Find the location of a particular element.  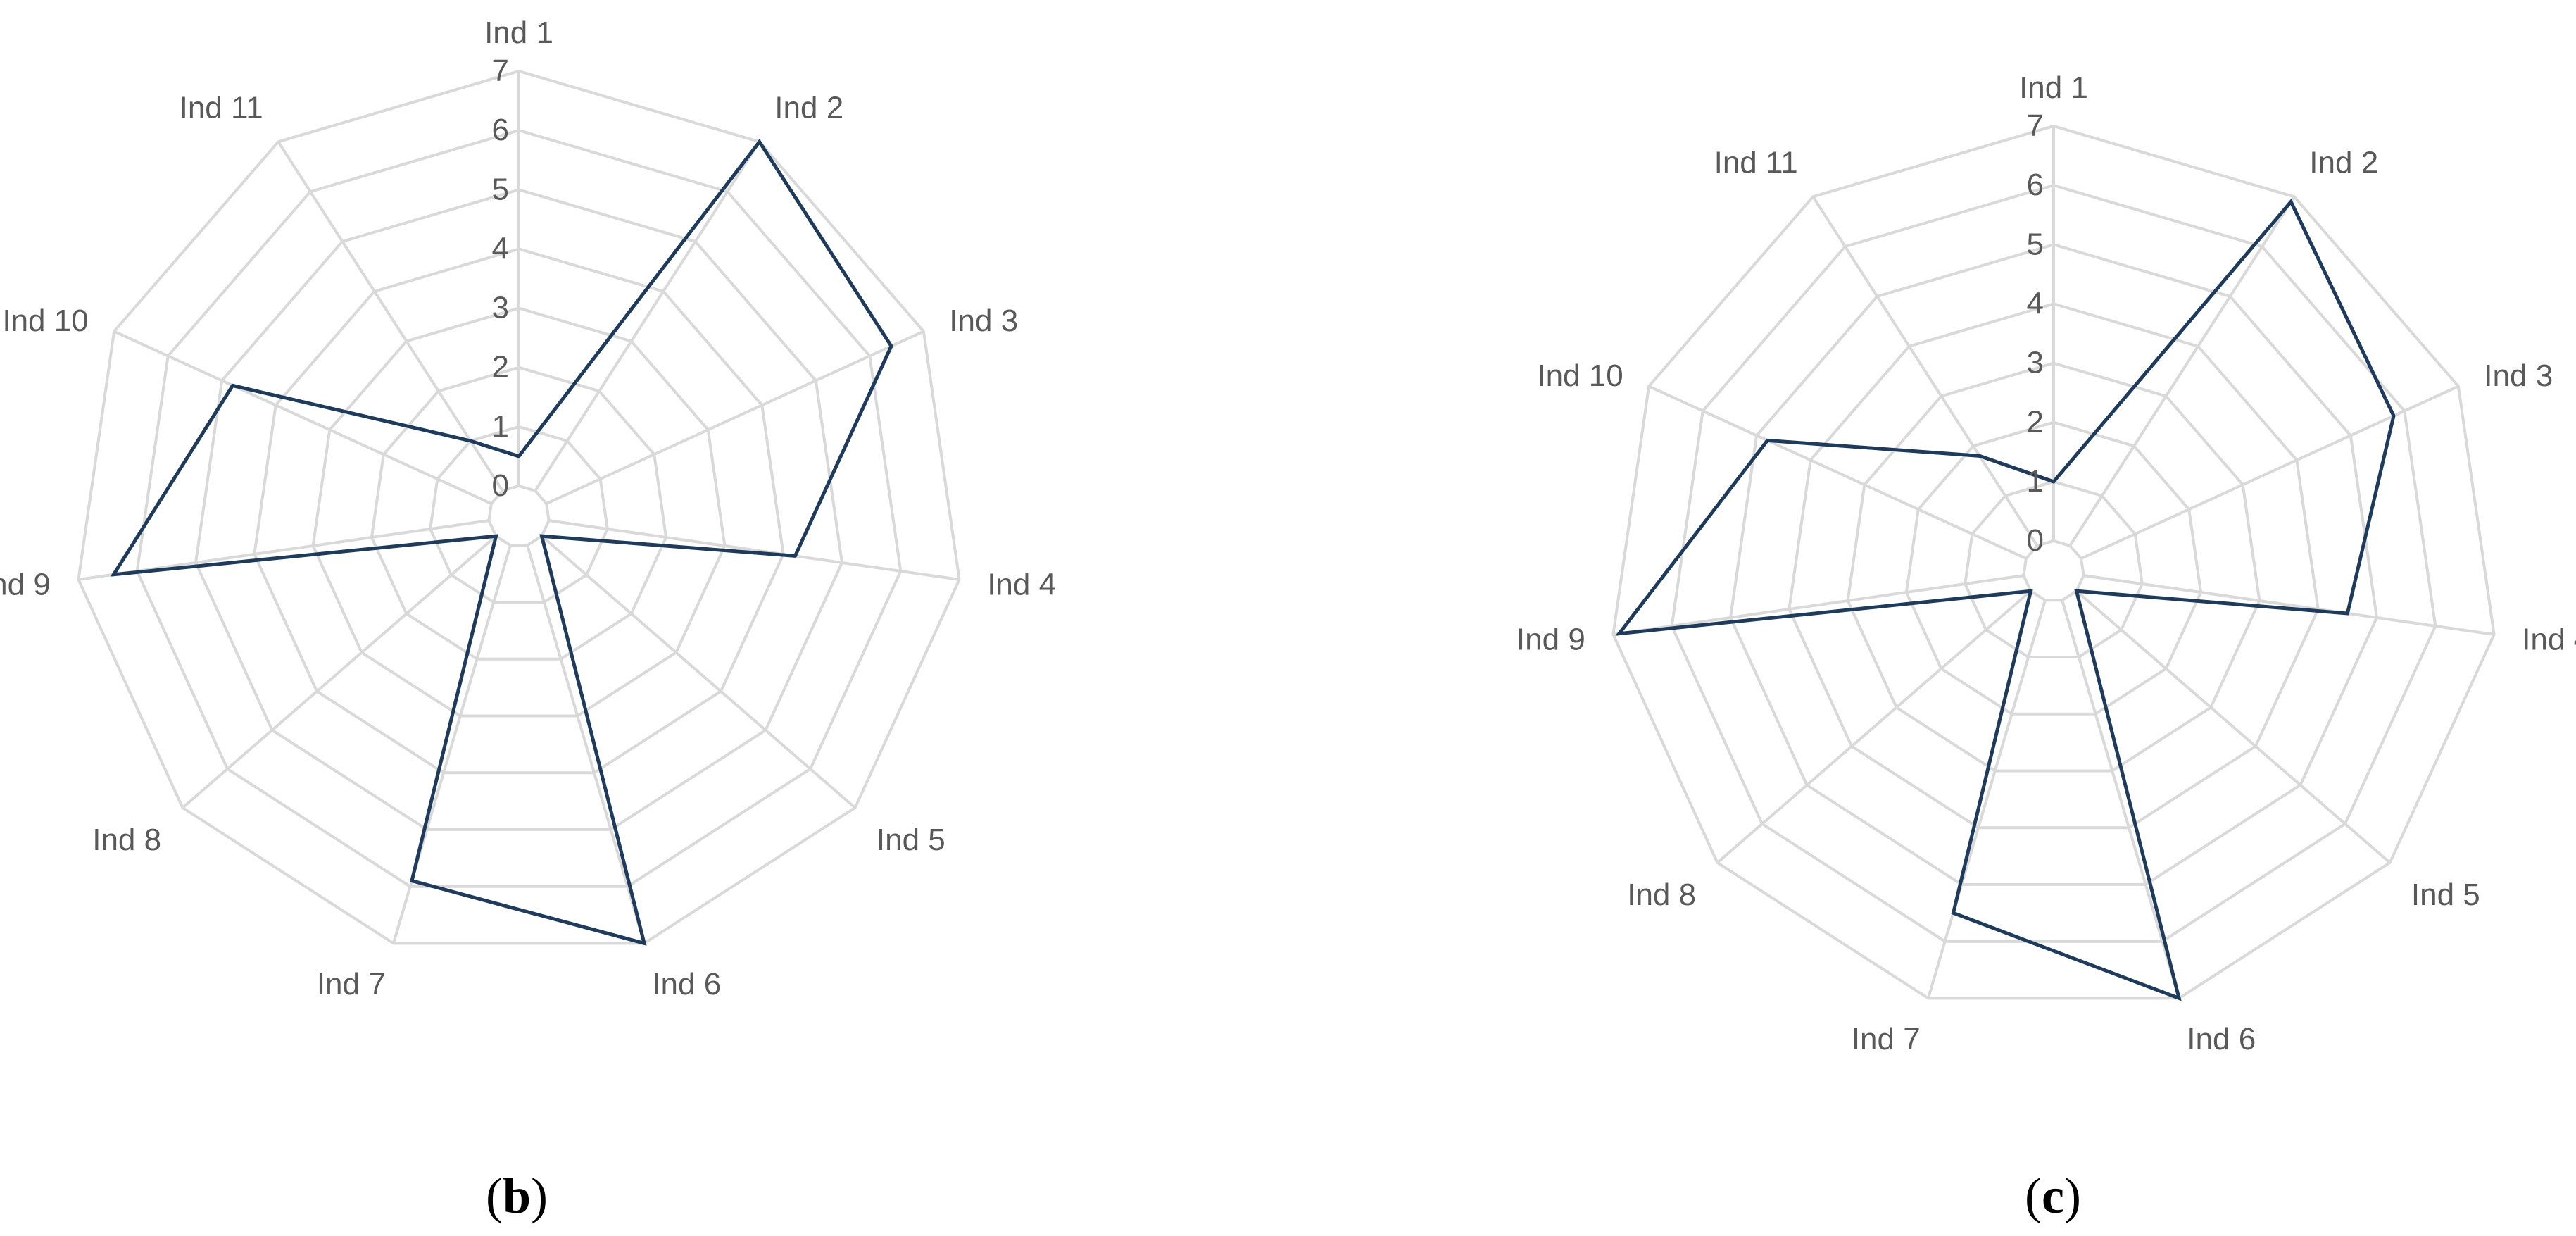

panel-label-b: (b) is located at coordinates (517, 1196).